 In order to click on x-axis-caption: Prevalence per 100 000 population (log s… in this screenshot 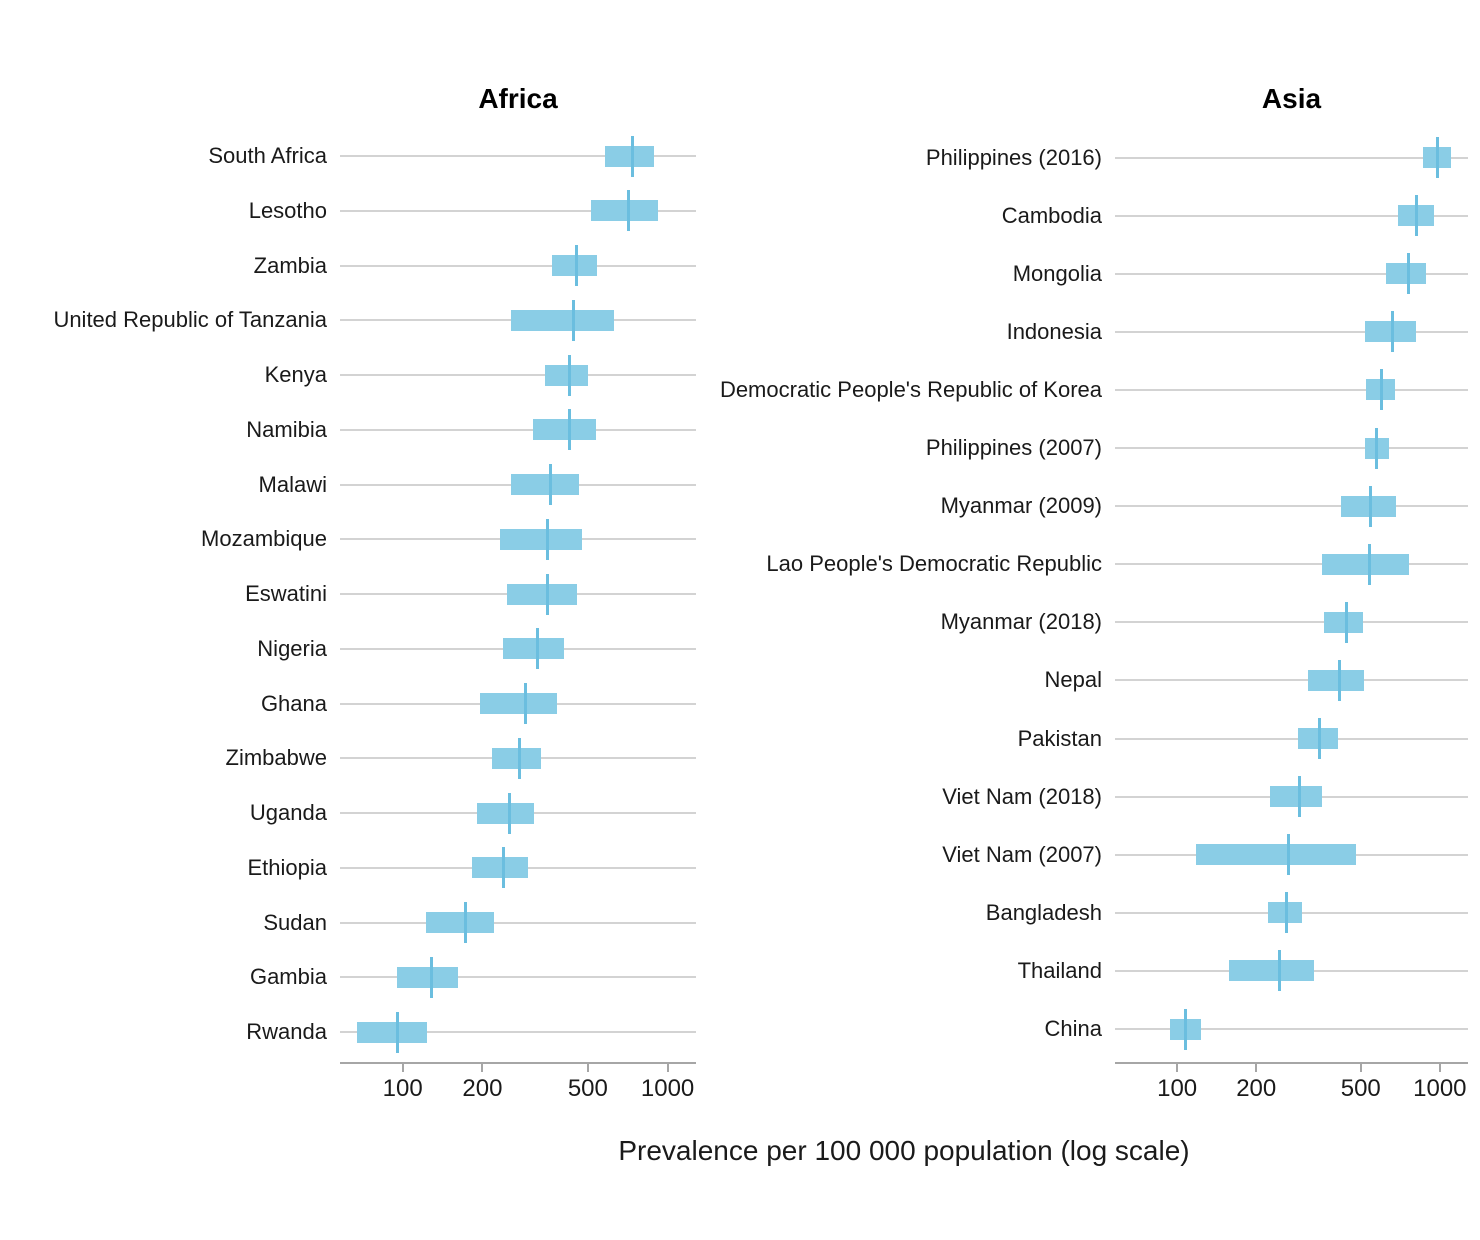, I will do `click(904, 1150)`.